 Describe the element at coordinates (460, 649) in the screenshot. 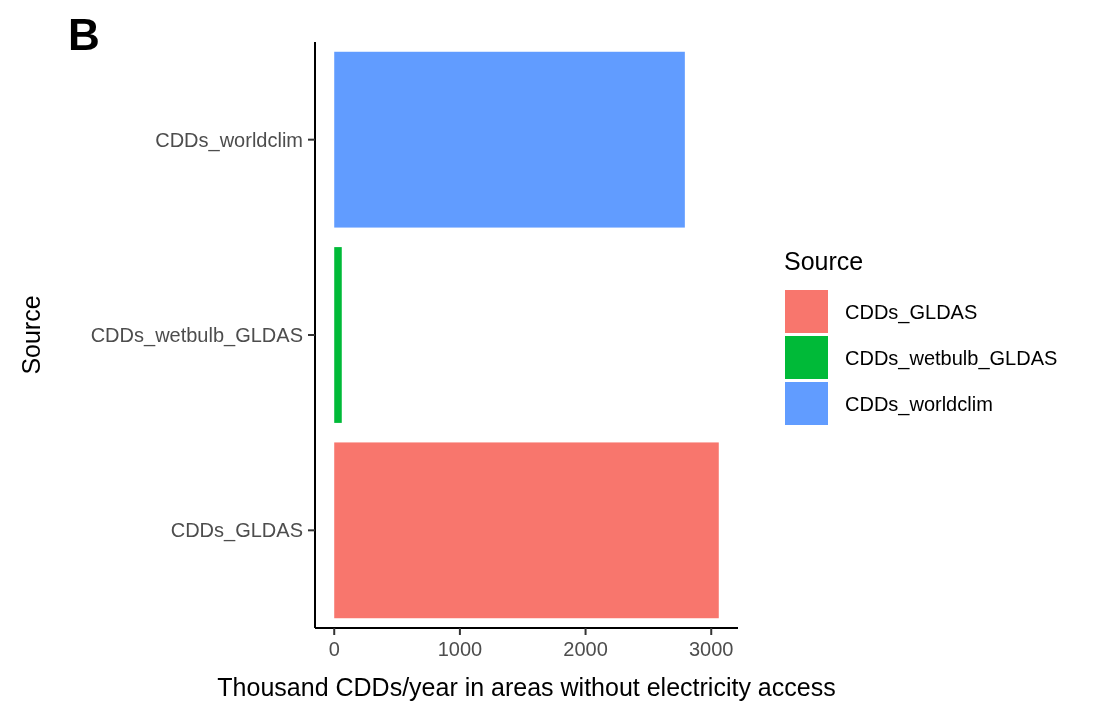

I see `x-tick-label: 1000` at that location.